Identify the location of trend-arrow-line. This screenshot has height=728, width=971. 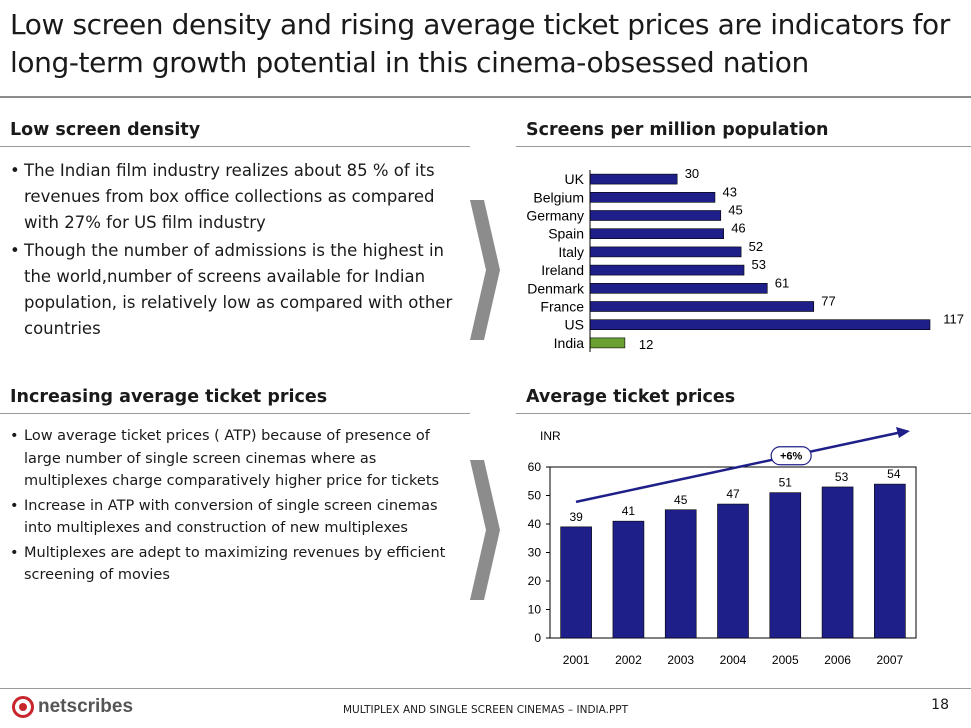
(739, 467).